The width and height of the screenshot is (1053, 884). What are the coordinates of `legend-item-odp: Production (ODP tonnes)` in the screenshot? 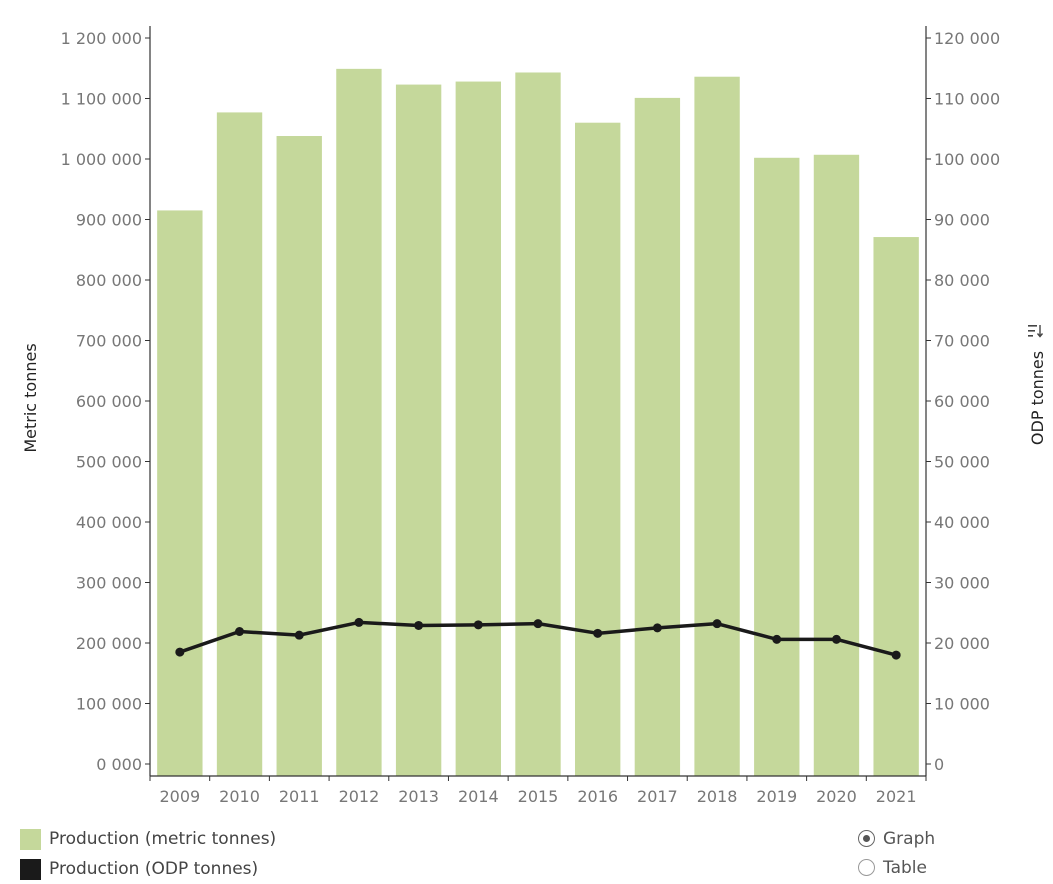 It's located at (148, 869).